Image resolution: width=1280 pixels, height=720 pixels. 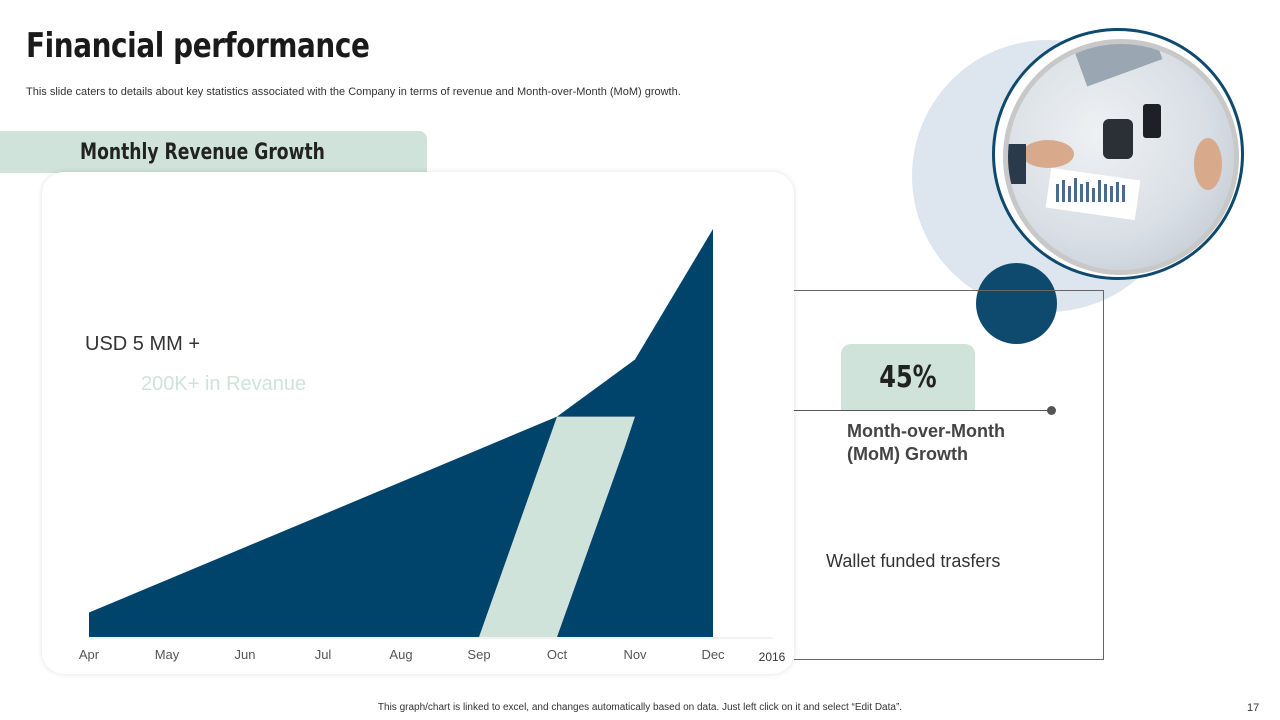 I want to click on info-box-border, so click(x=949, y=475).